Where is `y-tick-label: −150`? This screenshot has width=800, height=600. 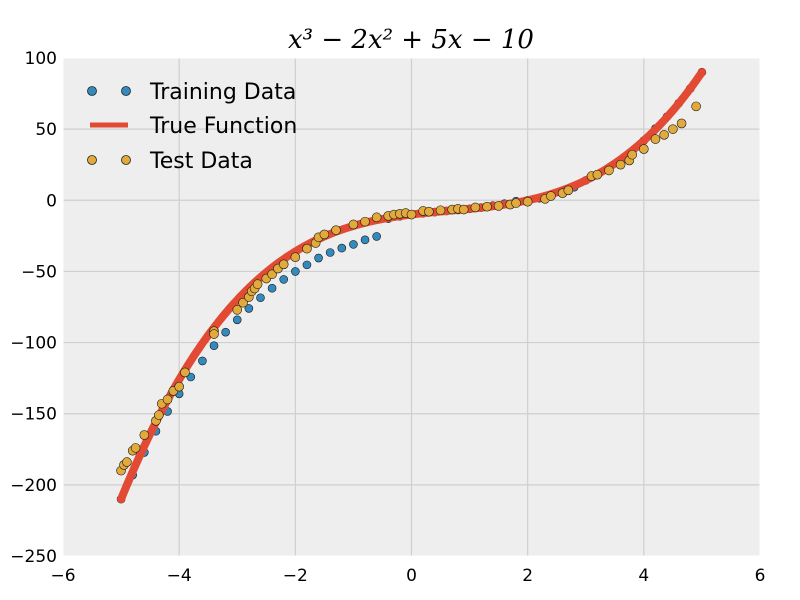
y-tick-label: −150 is located at coordinates (33, 415).